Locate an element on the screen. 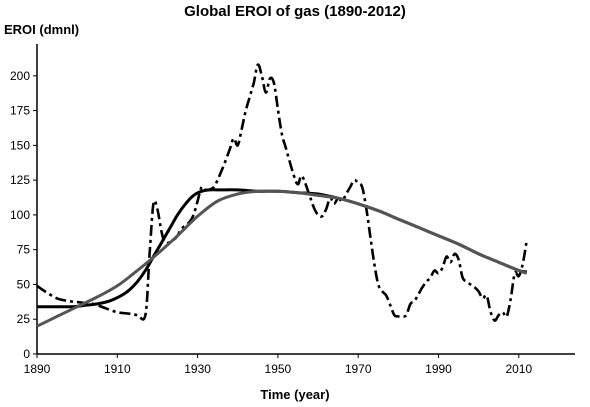 This screenshot has width=590, height=407. y-tick-label: 175 is located at coordinates (20, 111).